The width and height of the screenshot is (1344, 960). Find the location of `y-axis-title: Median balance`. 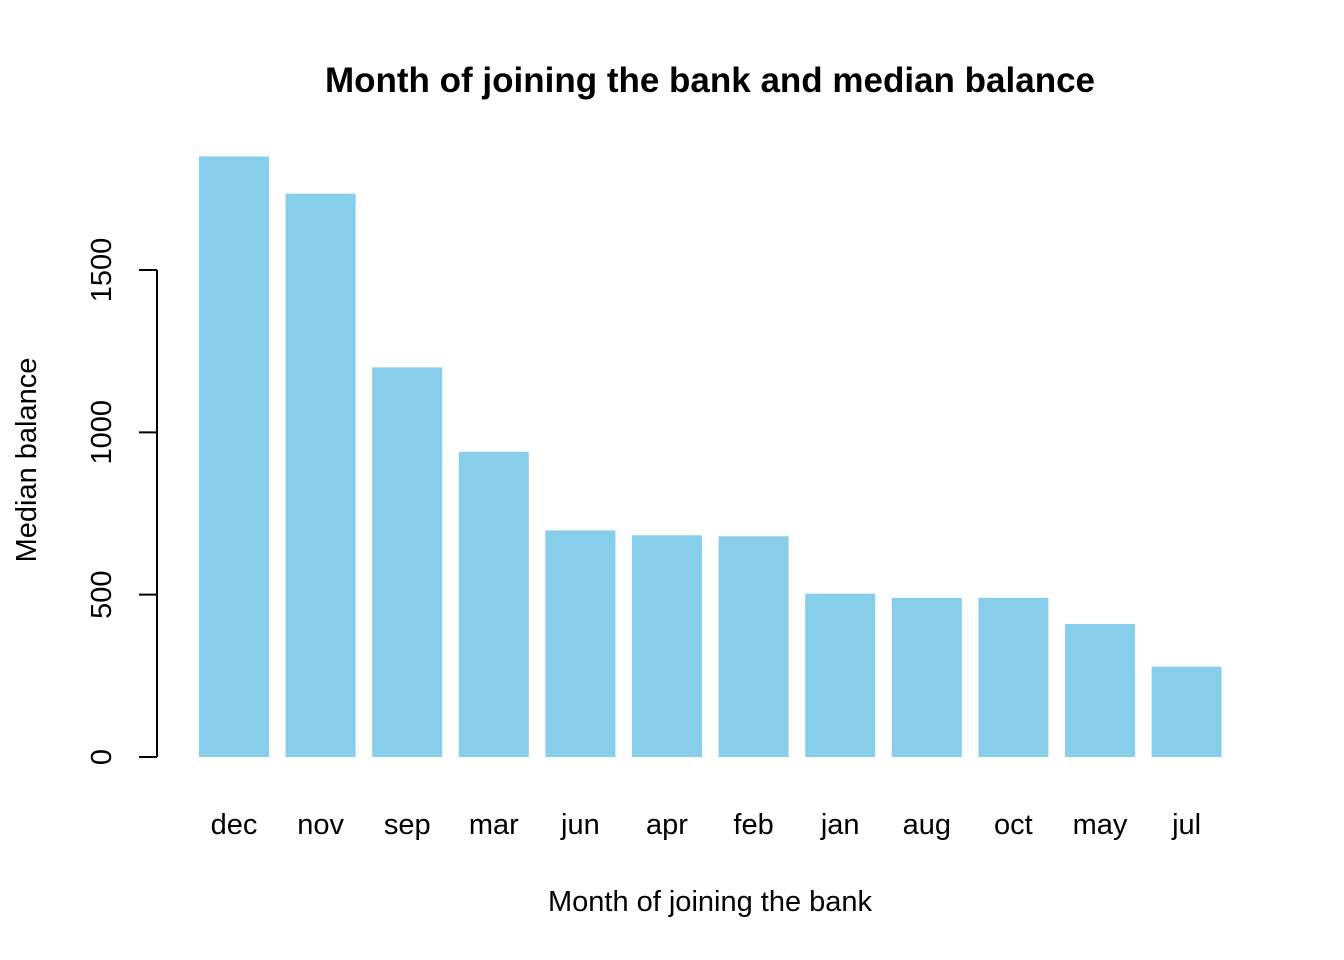

y-axis-title: Median balance is located at coordinates (27, 460).